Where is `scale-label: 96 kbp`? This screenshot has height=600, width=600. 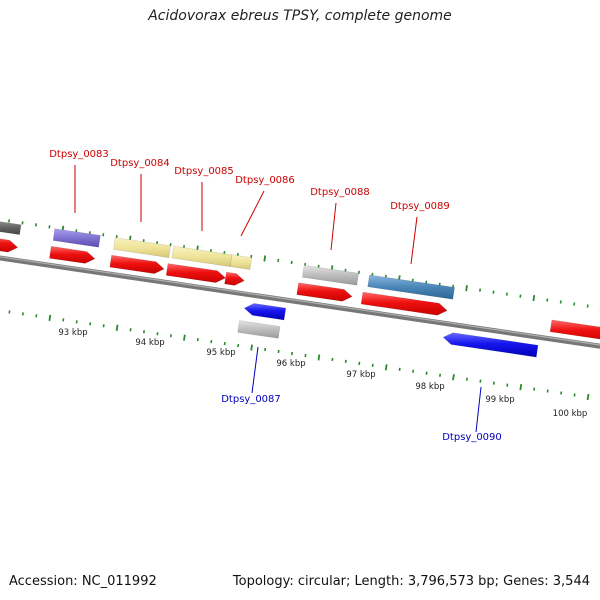
scale-label: 96 kbp is located at coordinates (290, 364).